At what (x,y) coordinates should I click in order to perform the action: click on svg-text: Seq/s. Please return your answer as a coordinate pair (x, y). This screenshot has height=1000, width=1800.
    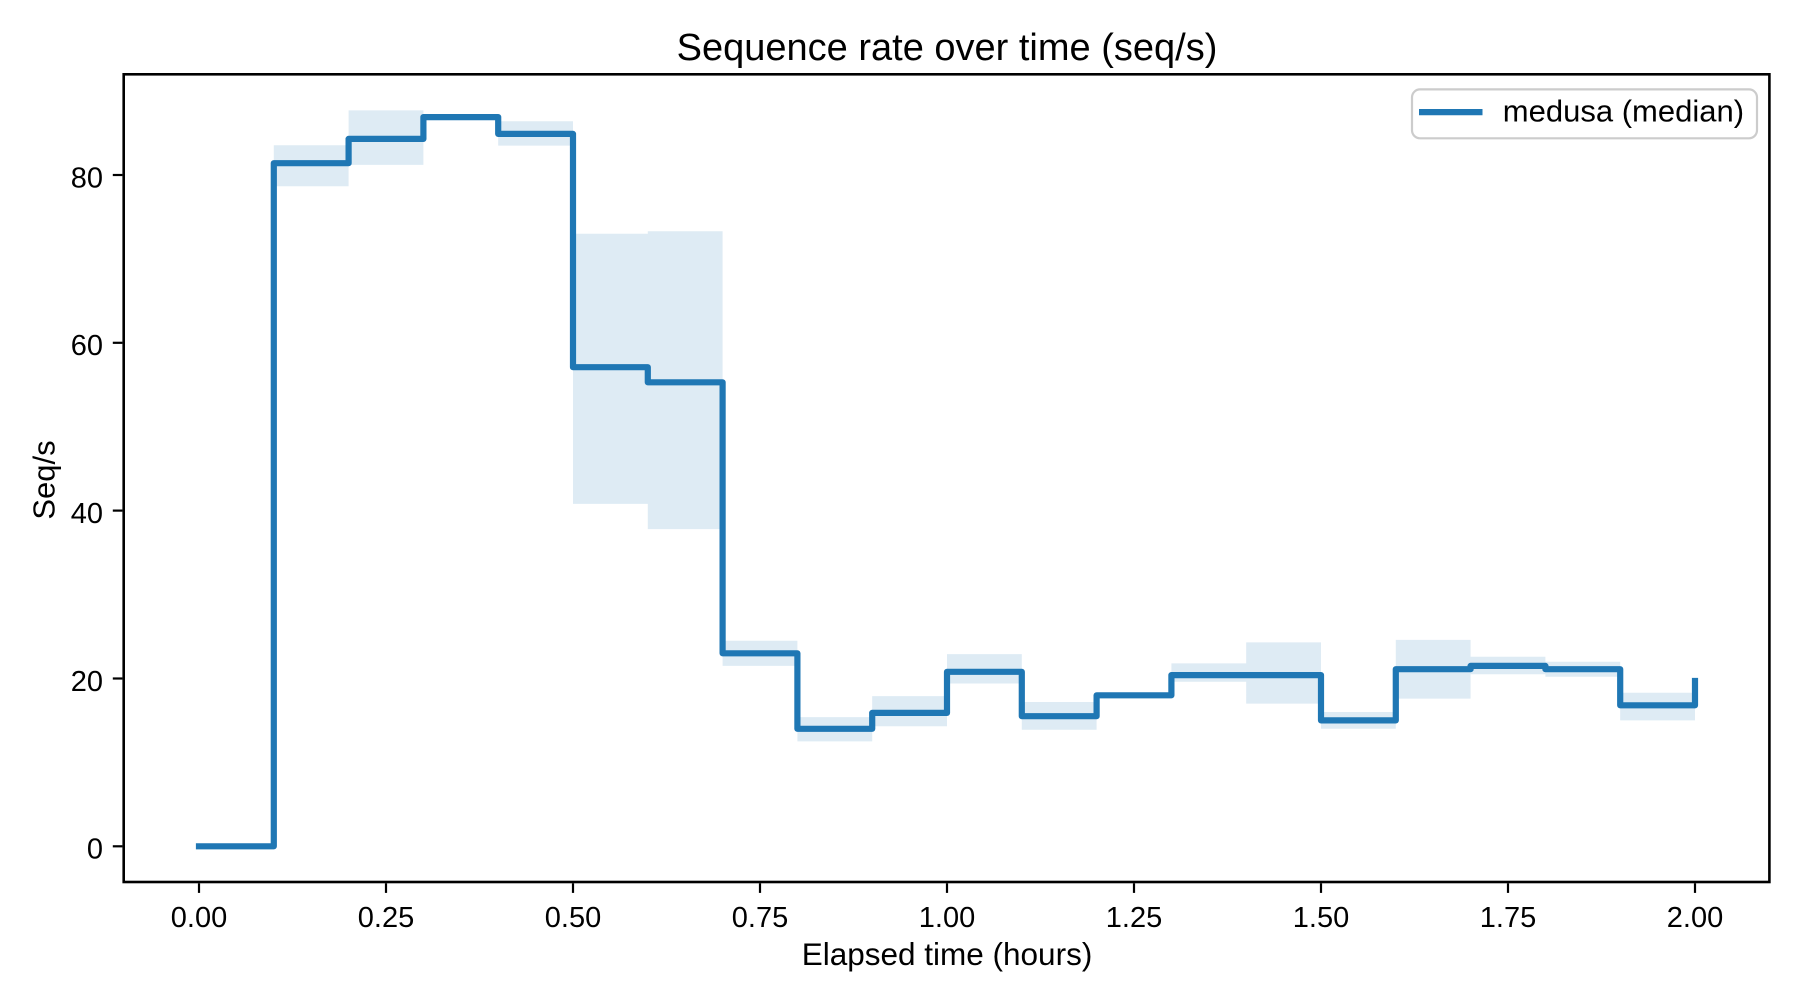
    Looking at the image, I should click on (44, 479).